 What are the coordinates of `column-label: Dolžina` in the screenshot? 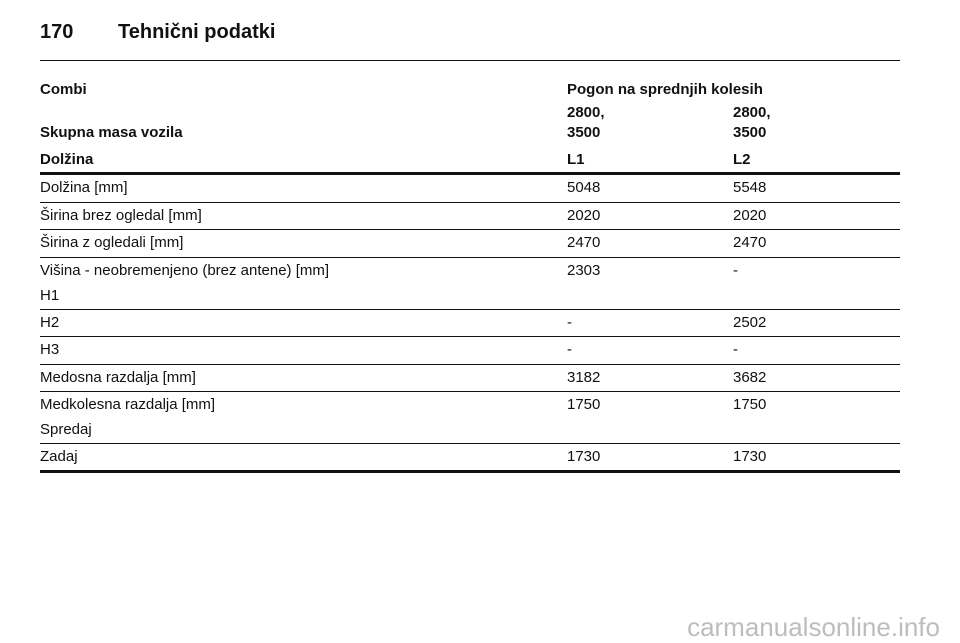 It's located at (67, 159).